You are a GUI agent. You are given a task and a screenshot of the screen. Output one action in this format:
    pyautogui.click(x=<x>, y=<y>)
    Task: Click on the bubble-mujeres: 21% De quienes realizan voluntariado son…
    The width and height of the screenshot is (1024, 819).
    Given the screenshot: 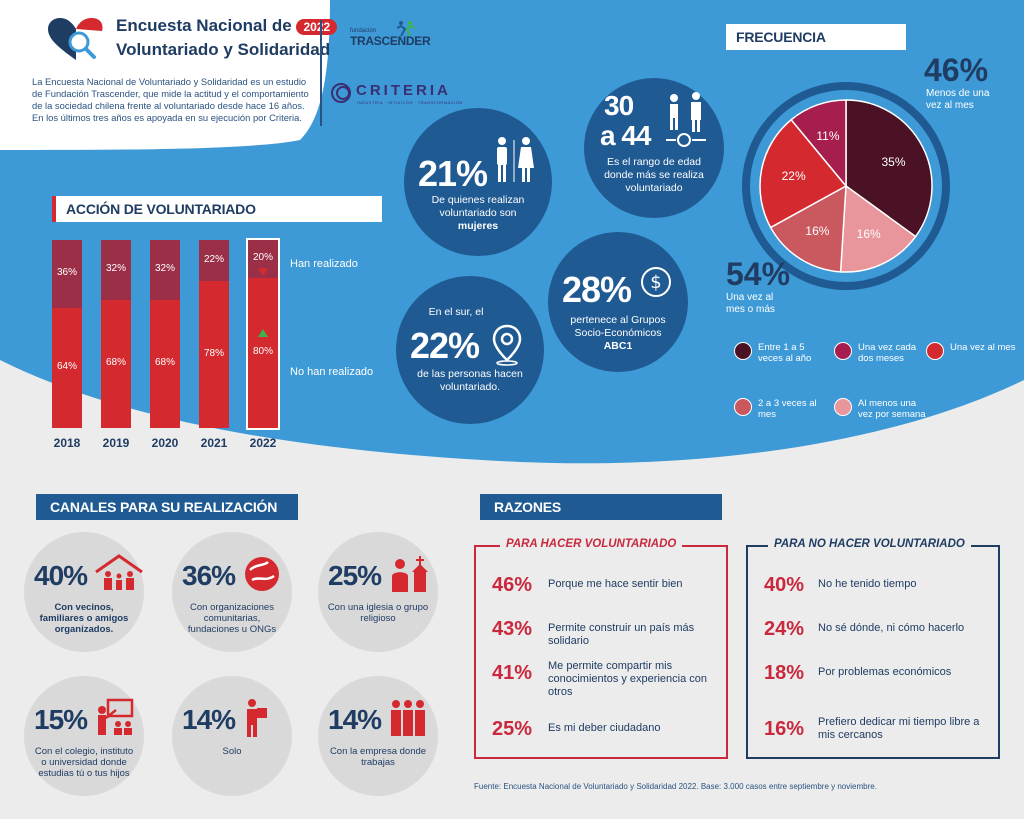 What is the action you would take?
    pyautogui.click(x=478, y=182)
    